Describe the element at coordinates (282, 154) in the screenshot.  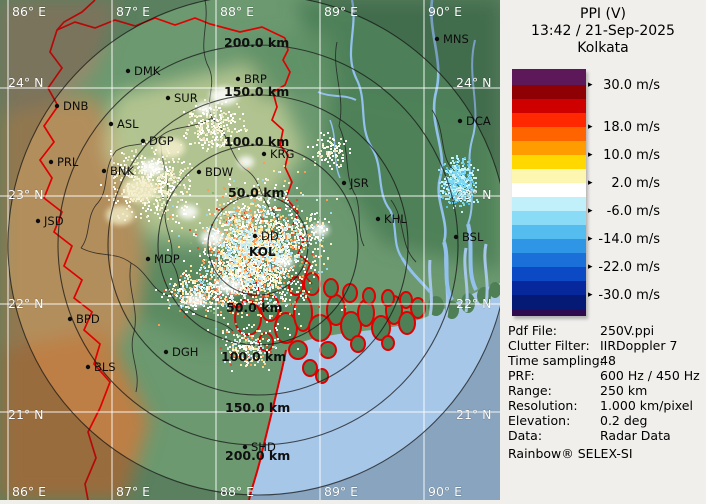
I see `city-label: KRG` at that location.